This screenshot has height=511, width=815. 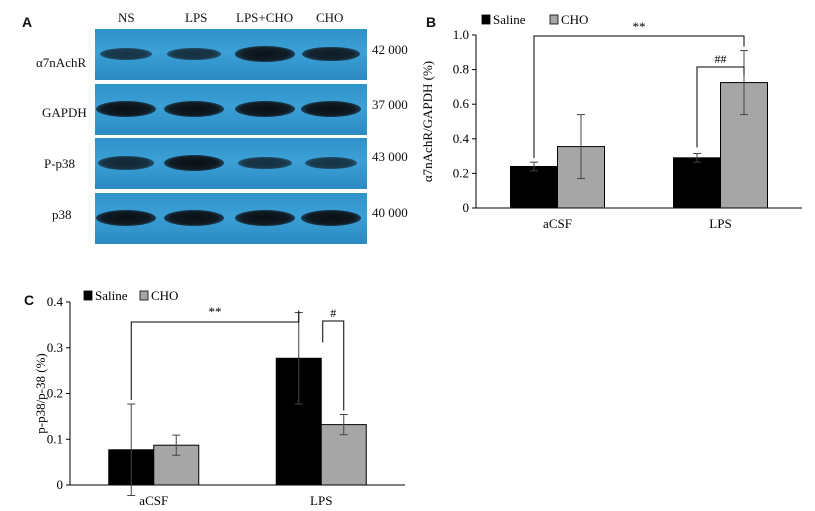 I want to click on lane-label-lps: LPS, so click(x=196, y=17).